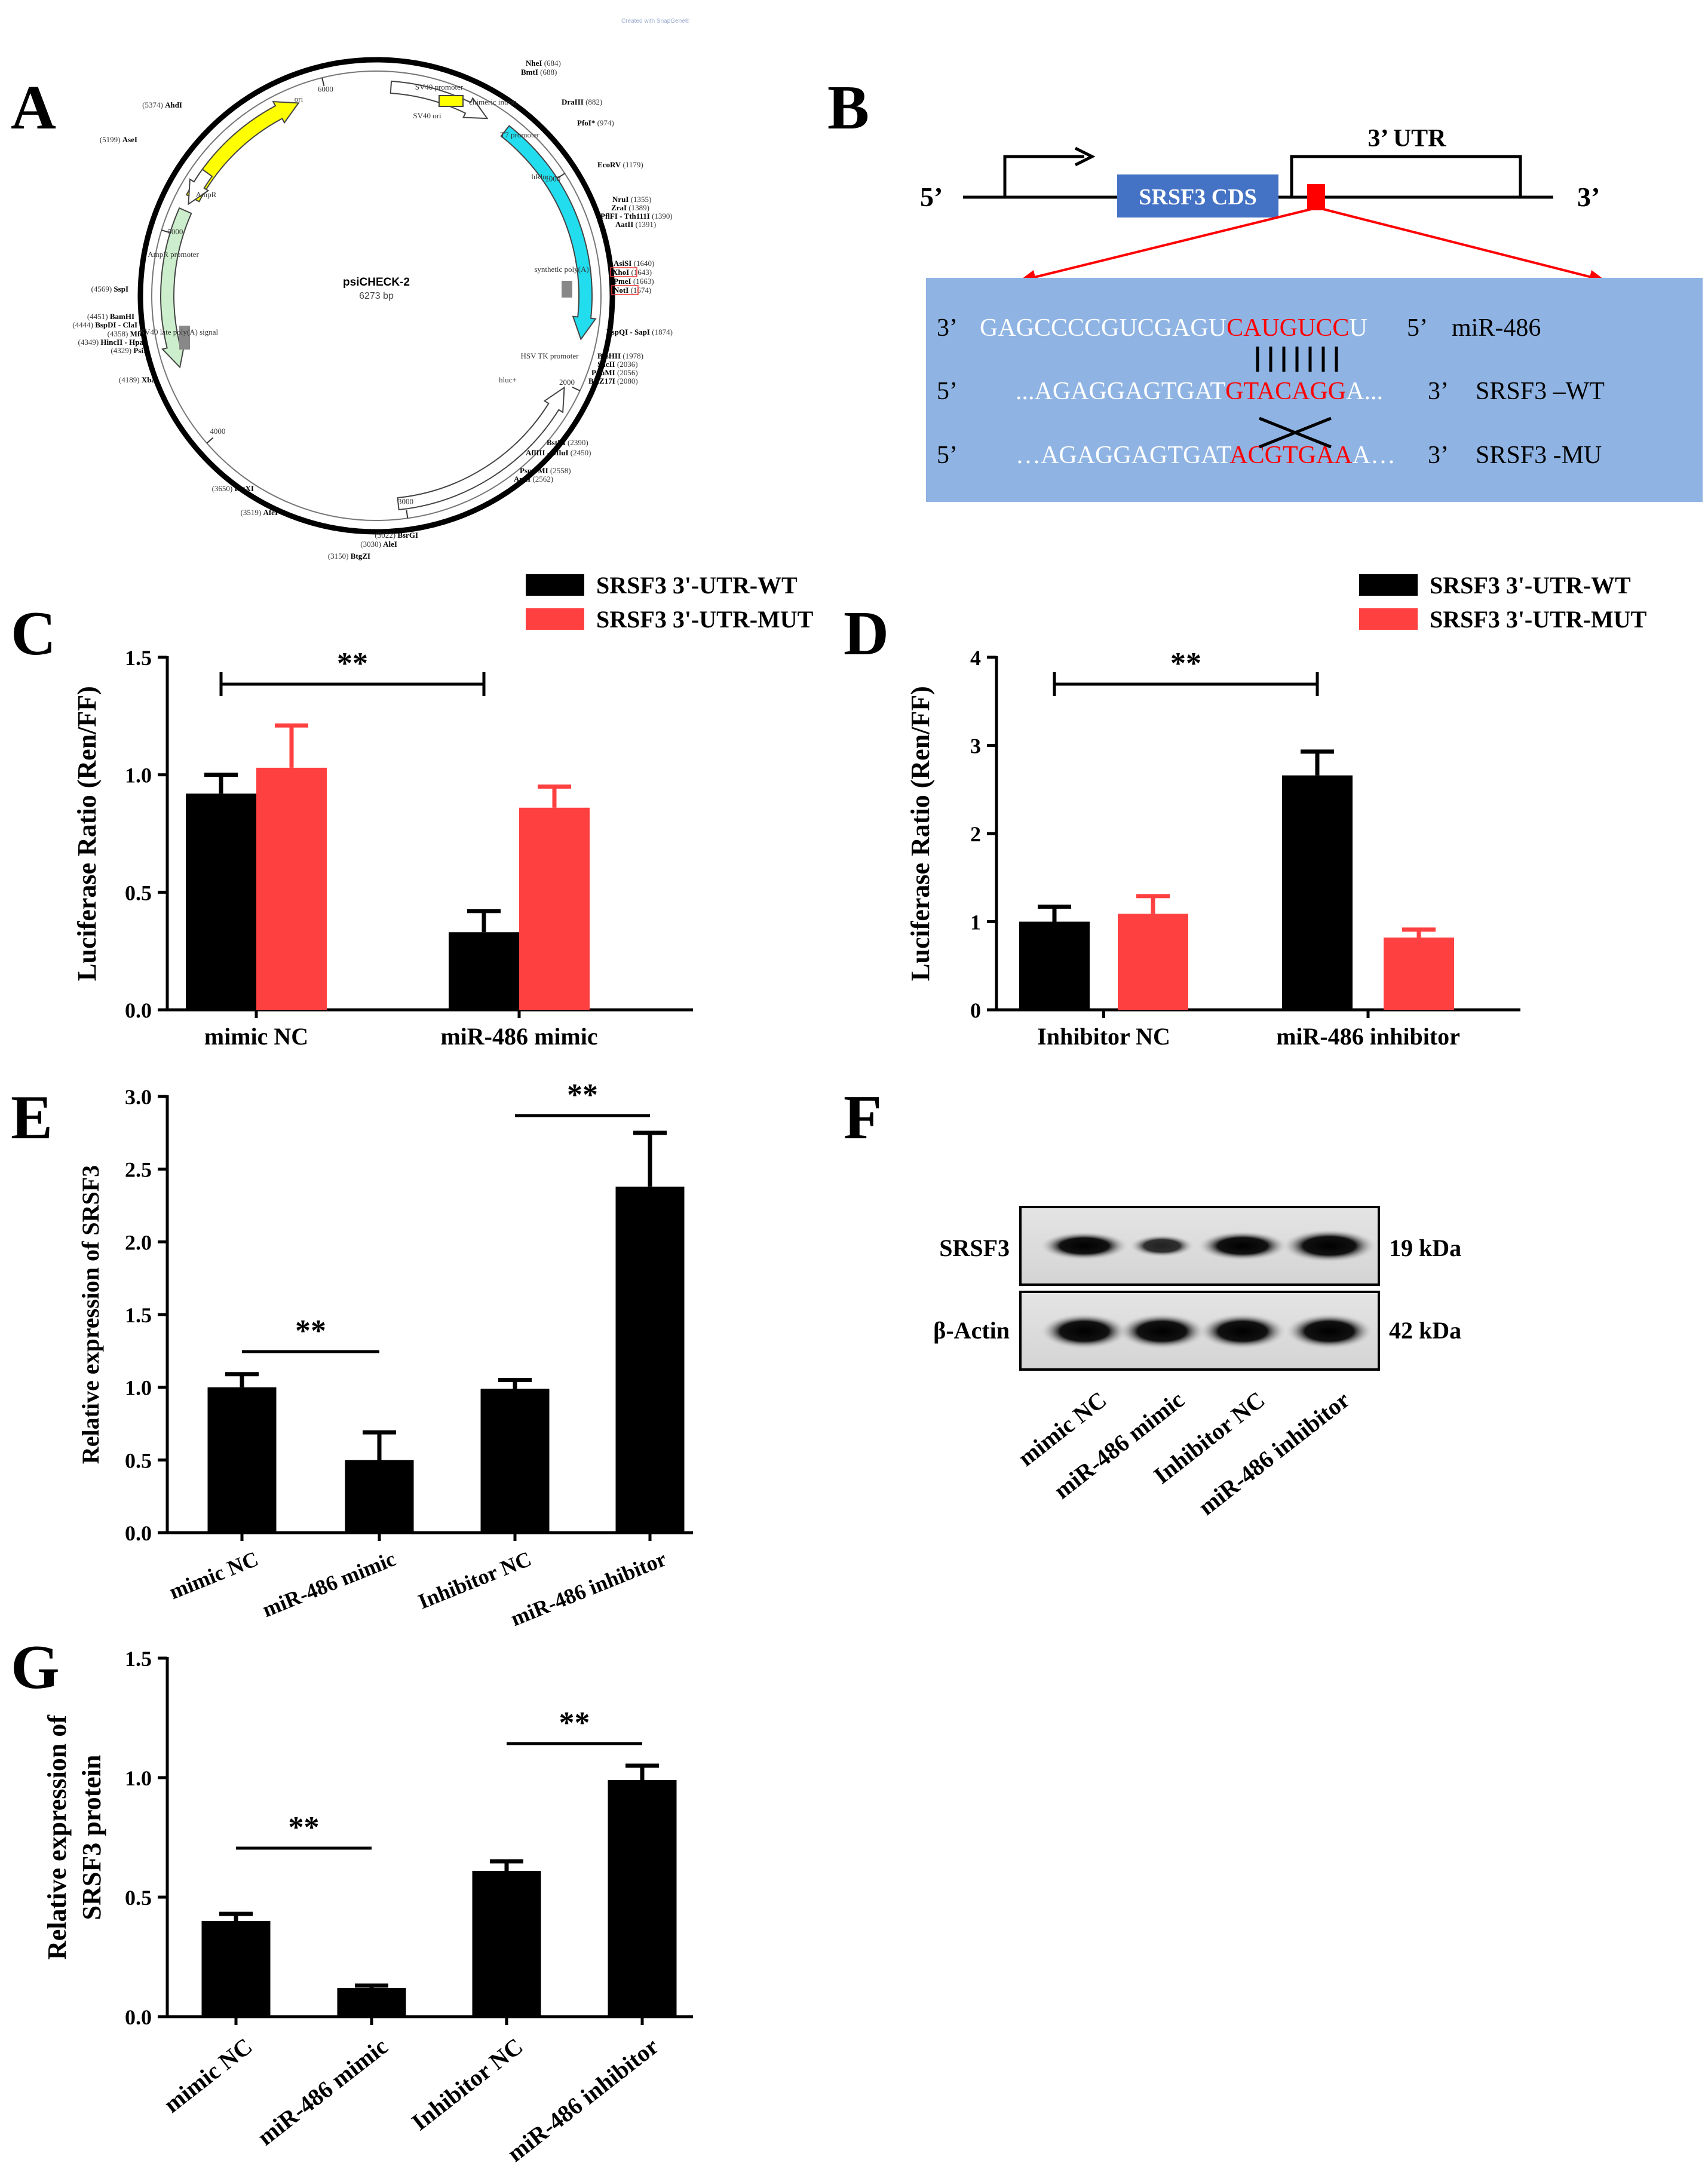 The height and width of the screenshot is (2175, 1708). Describe the element at coordinates (628, 332) in the screenshot. I see `site-name: BspQI - SapI` at that location.